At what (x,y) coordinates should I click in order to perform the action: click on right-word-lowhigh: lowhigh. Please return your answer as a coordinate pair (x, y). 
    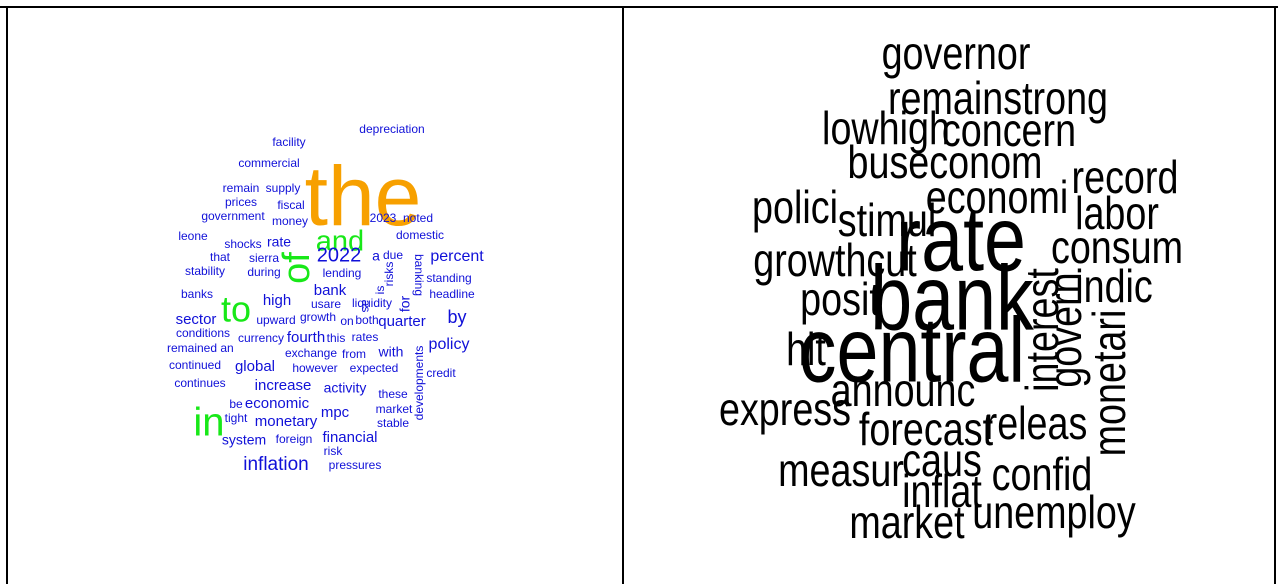
    Looking at the image, I should click on (886, 128).